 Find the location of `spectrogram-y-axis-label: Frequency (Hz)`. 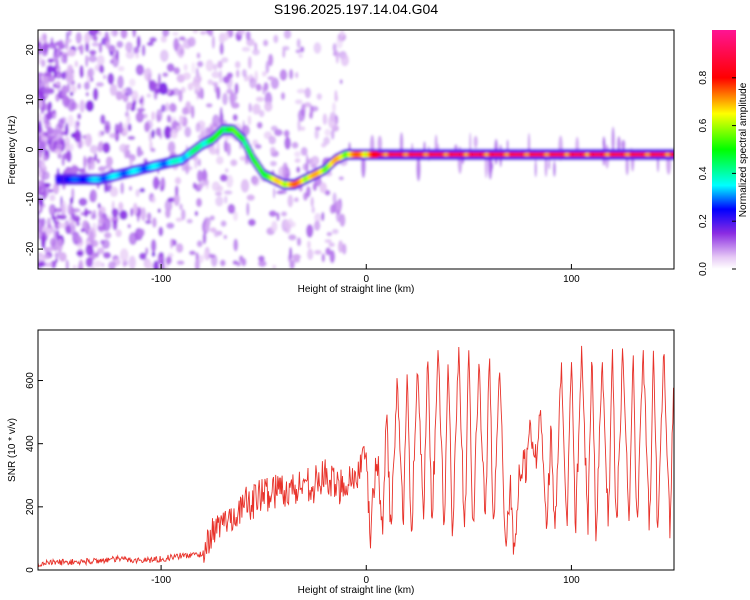

spectrogram-y-axis-label: Frequency (Hz) is located at coordinates (12, 150).